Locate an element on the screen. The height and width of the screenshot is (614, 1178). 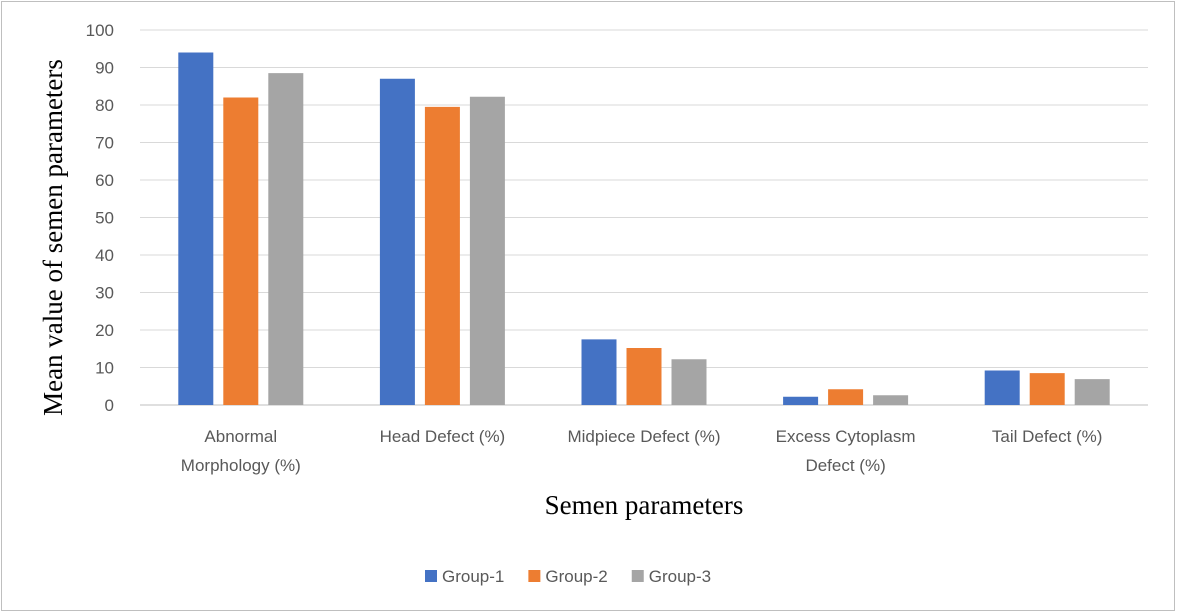
x-tick-label: Abnormal is located at coordinates (240, 436).